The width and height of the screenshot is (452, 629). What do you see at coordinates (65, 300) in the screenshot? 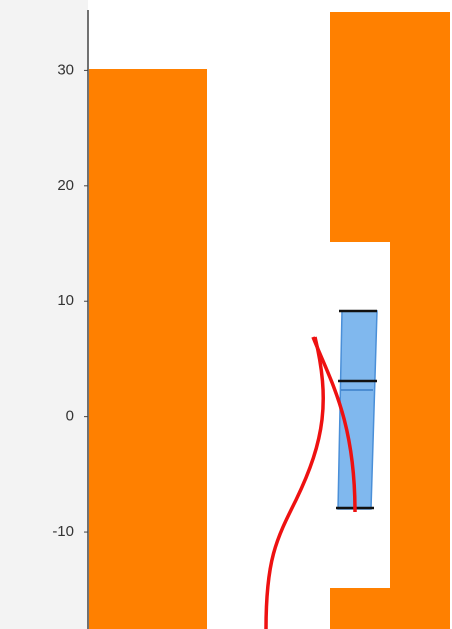
I see `y-tick-label: 10` at bounding box center [65, 300].